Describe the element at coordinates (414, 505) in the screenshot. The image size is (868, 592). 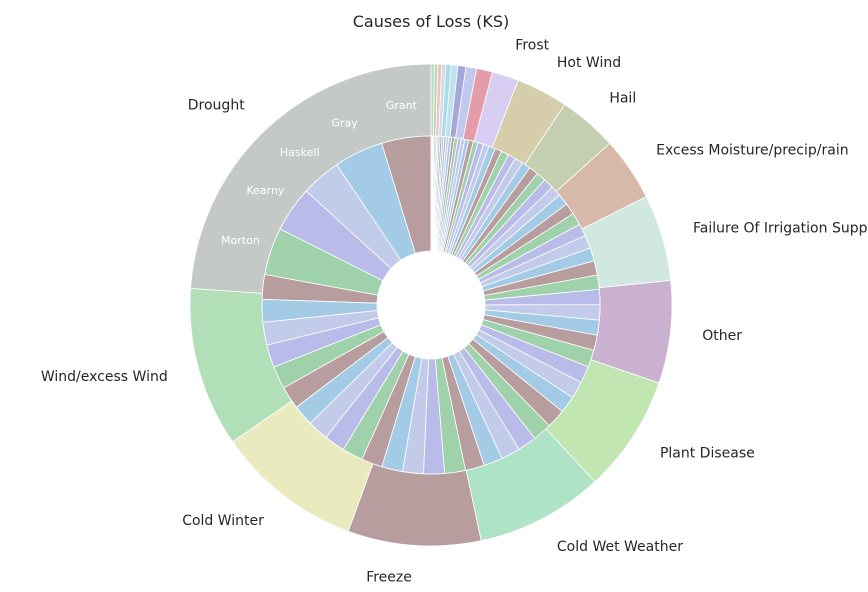
I see `outer-slice-freeze` at that location.